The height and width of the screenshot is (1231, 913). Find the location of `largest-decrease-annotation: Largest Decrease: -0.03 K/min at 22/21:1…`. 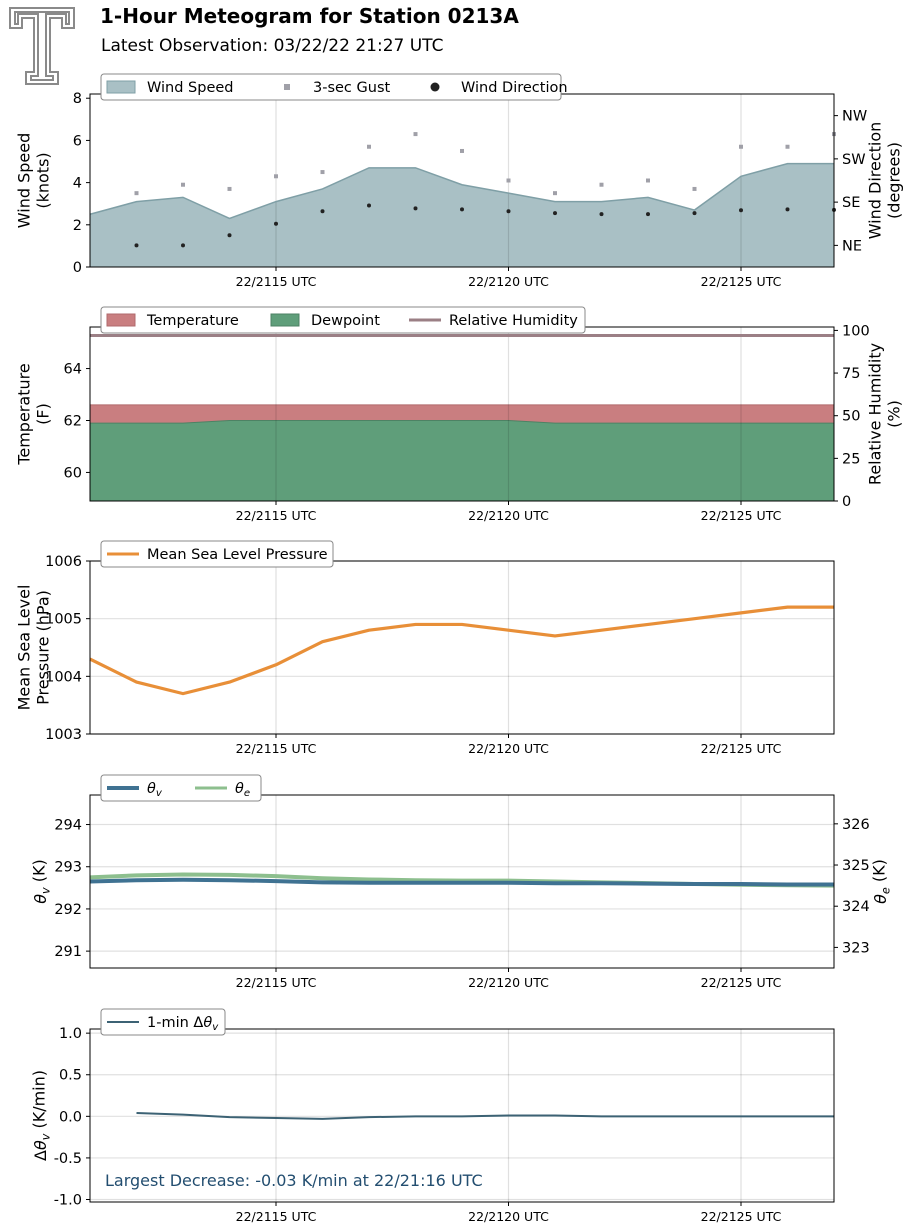

largest-decrease-annotation: Largest Decrease: -0.03 K/min at 22/21:1… is located at coordinates (294, 1180).